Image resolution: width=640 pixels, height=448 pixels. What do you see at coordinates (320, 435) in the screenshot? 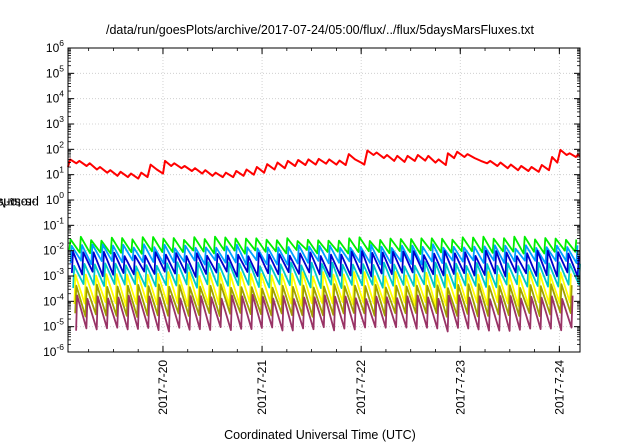
I see `x-axis-label: Coordinated Universal Time (UTC)` at bounding box center [320, 435].